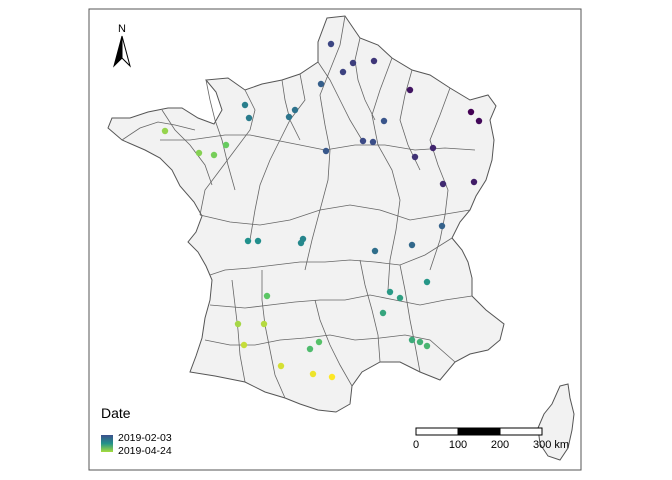 The height and width of the screenshot is (480, 672). I want to click on legend-color-bar, so click(107, 443).